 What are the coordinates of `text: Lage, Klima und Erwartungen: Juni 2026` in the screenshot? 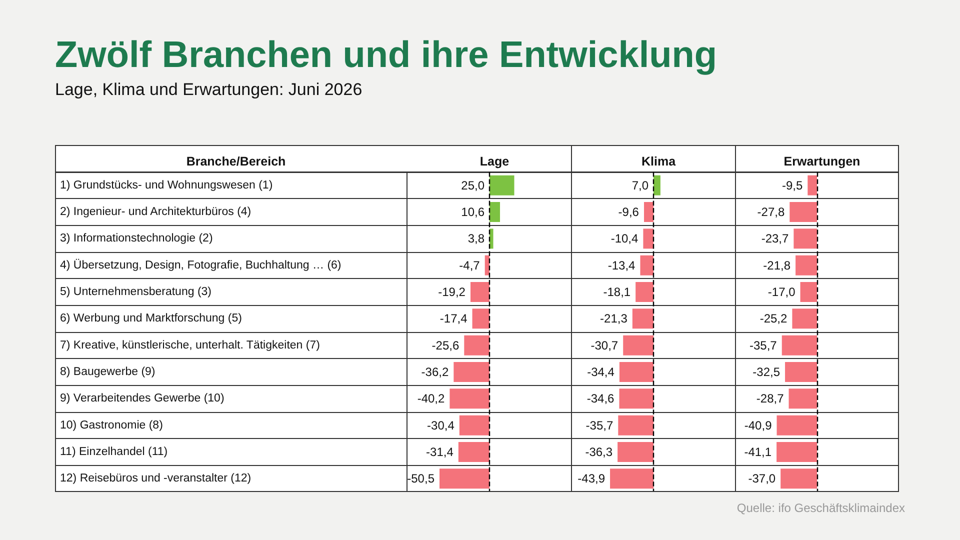 It's located at (208, 90).